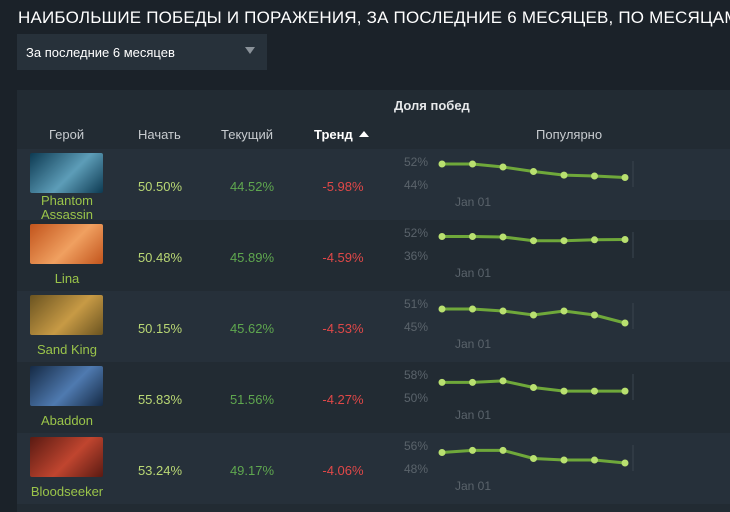 The height and width of the screenshot is (512, 730). What do you see at coordinates (67, 200) in the screenshot?
I see `hero-name: Phantom` at bounding box center [67, 200].